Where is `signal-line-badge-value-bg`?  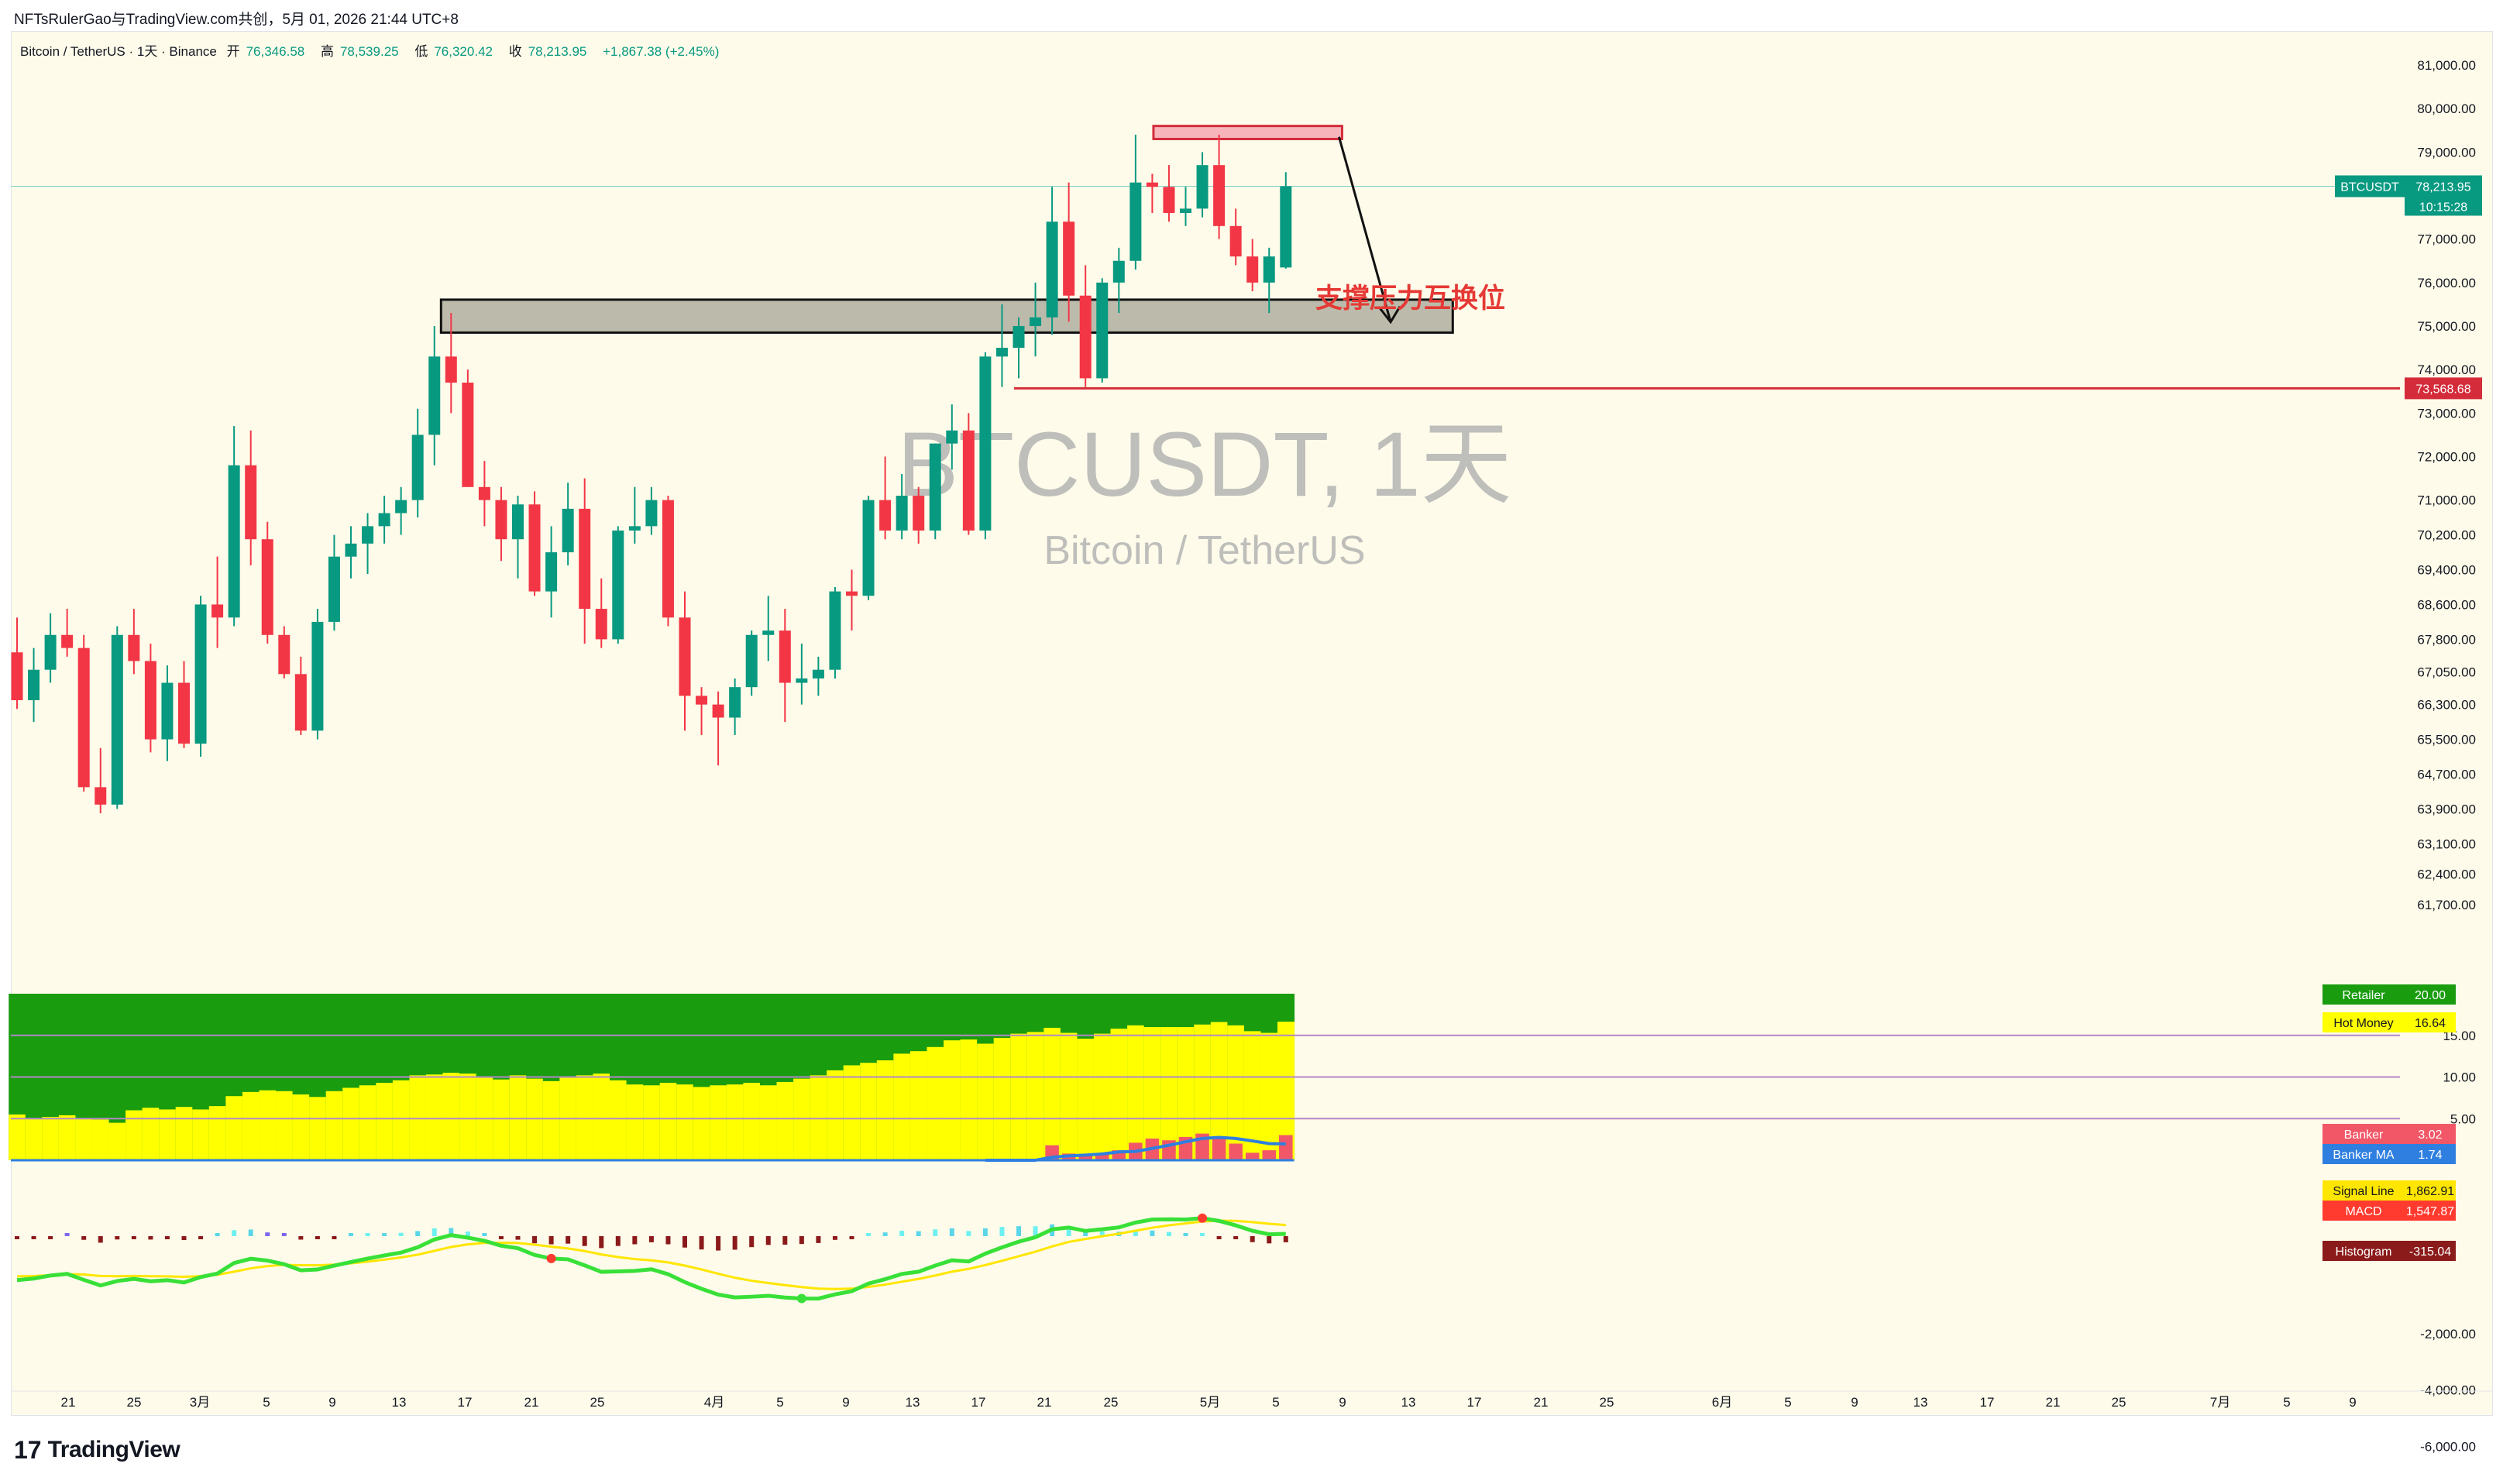 signal-line-badge-value-bg is located at coordinates (2430, 1190).